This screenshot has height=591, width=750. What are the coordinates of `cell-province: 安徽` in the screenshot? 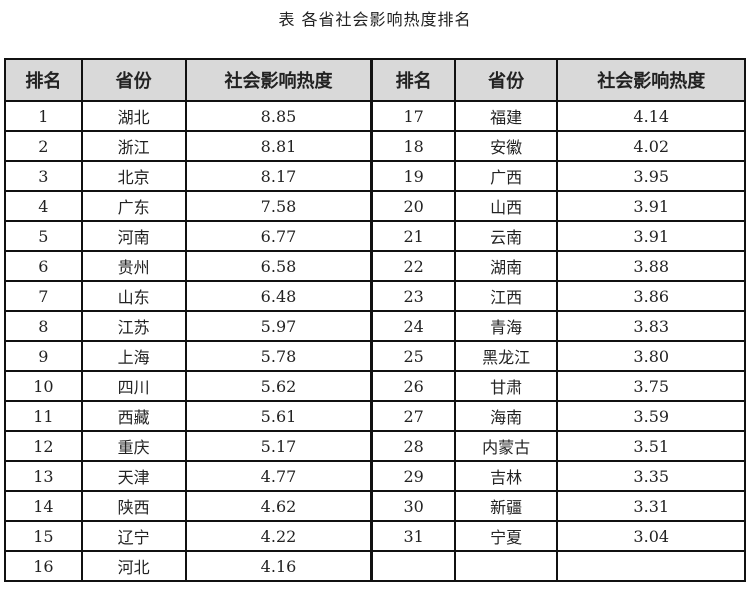 It's located at (506, 146).